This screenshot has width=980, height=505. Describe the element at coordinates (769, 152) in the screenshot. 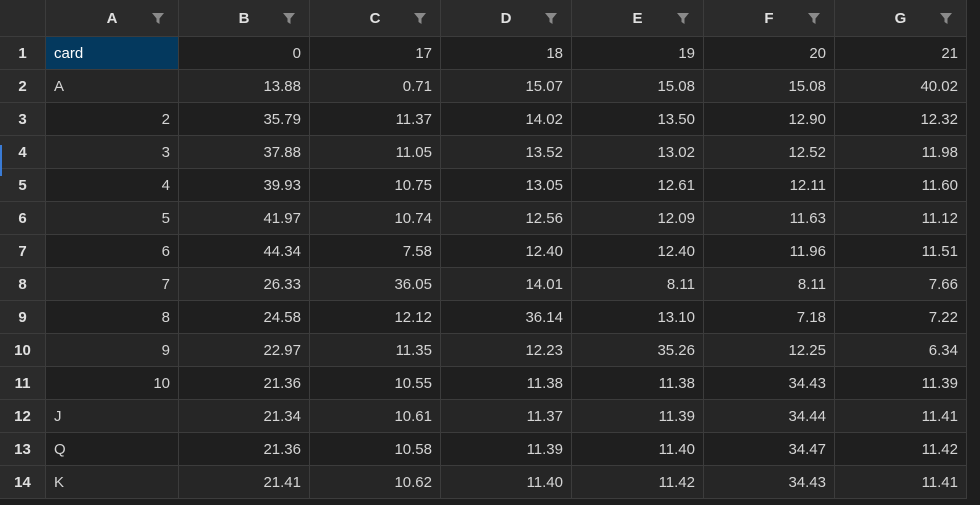

I see `cell-f4: 12.52` at that location.